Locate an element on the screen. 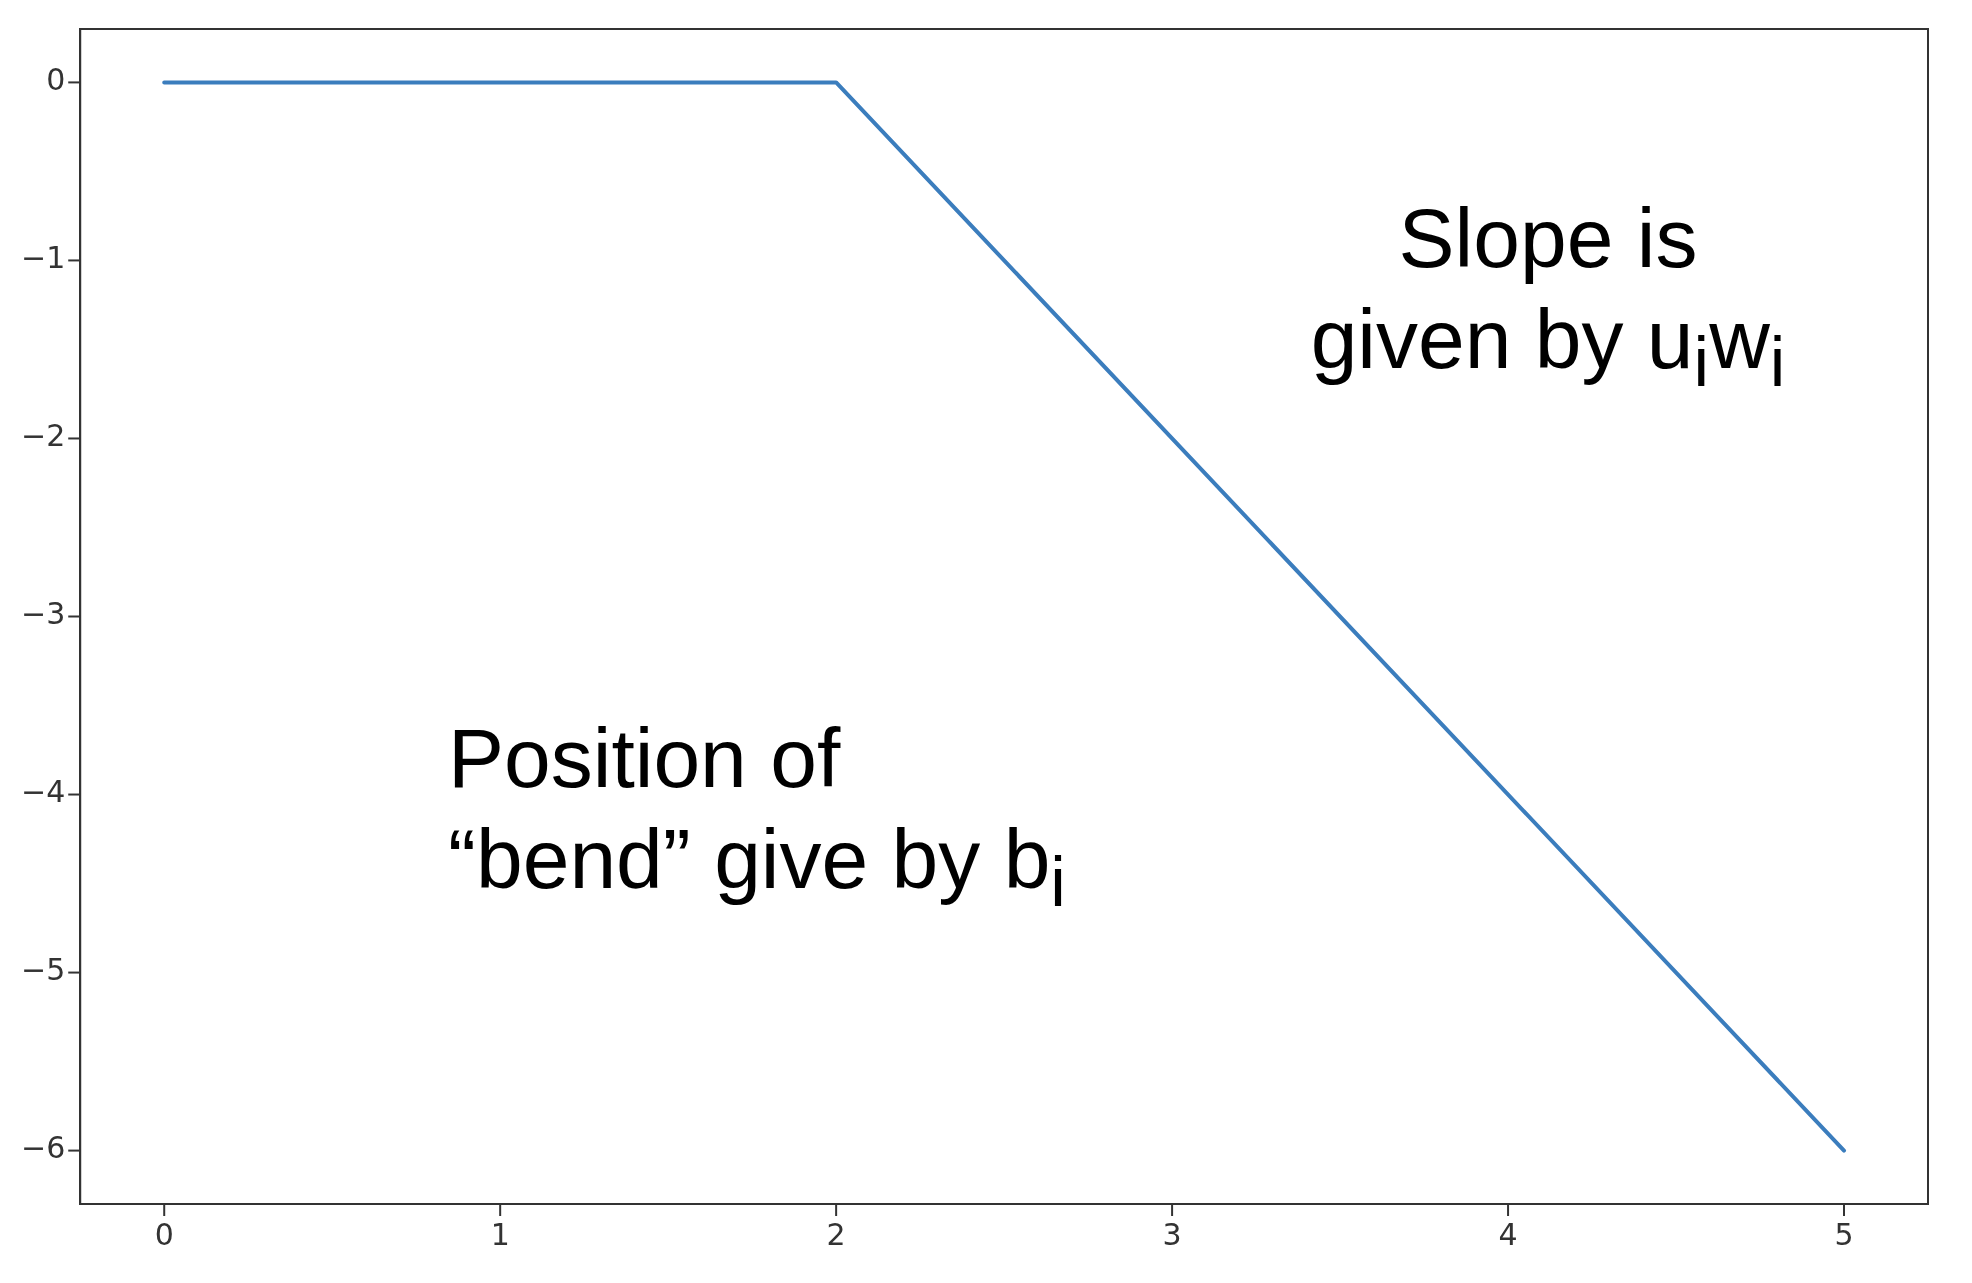 This screenshot has width=1972, height=1283. x-tick-label: 1 is located at coordinates (500, 1234).